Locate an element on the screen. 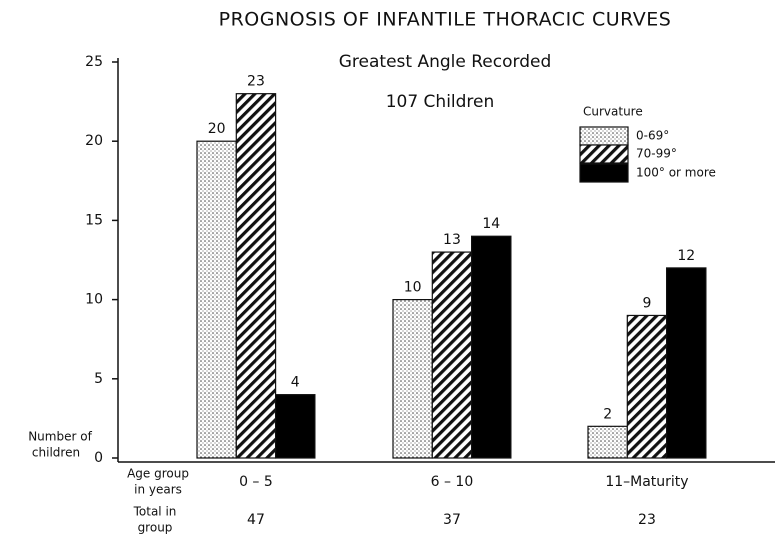  y-tick-label: 20 is located at coordinates (94, 141).